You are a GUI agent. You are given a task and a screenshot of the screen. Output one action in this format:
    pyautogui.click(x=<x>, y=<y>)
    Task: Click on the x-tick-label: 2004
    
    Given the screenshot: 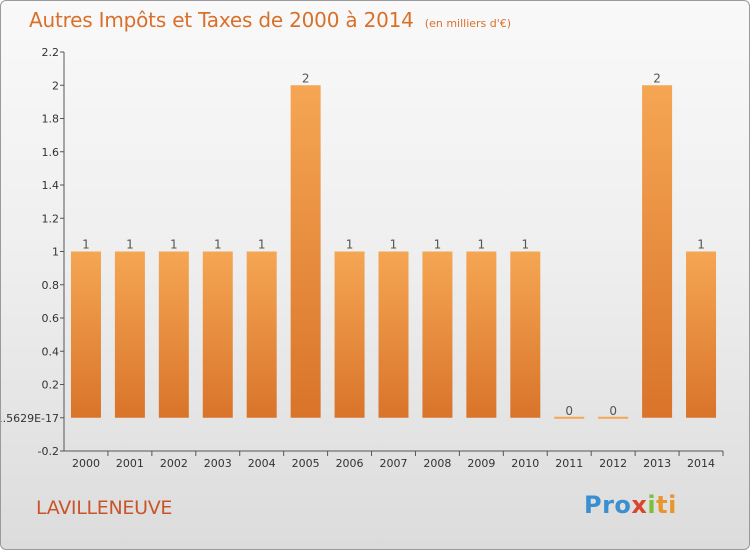 What is the action you would take?
    pyautogui.click(x=262, y=463)
    